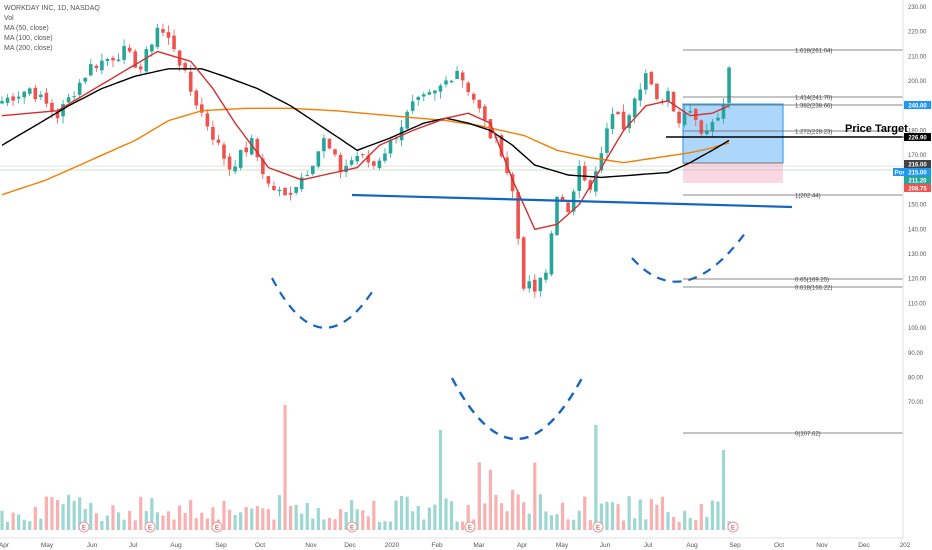 The height and width of the screenshot is (550, 932). Describe the element at coordinates (365, 151) in the screenshot. I see `ma200-line` at that location.